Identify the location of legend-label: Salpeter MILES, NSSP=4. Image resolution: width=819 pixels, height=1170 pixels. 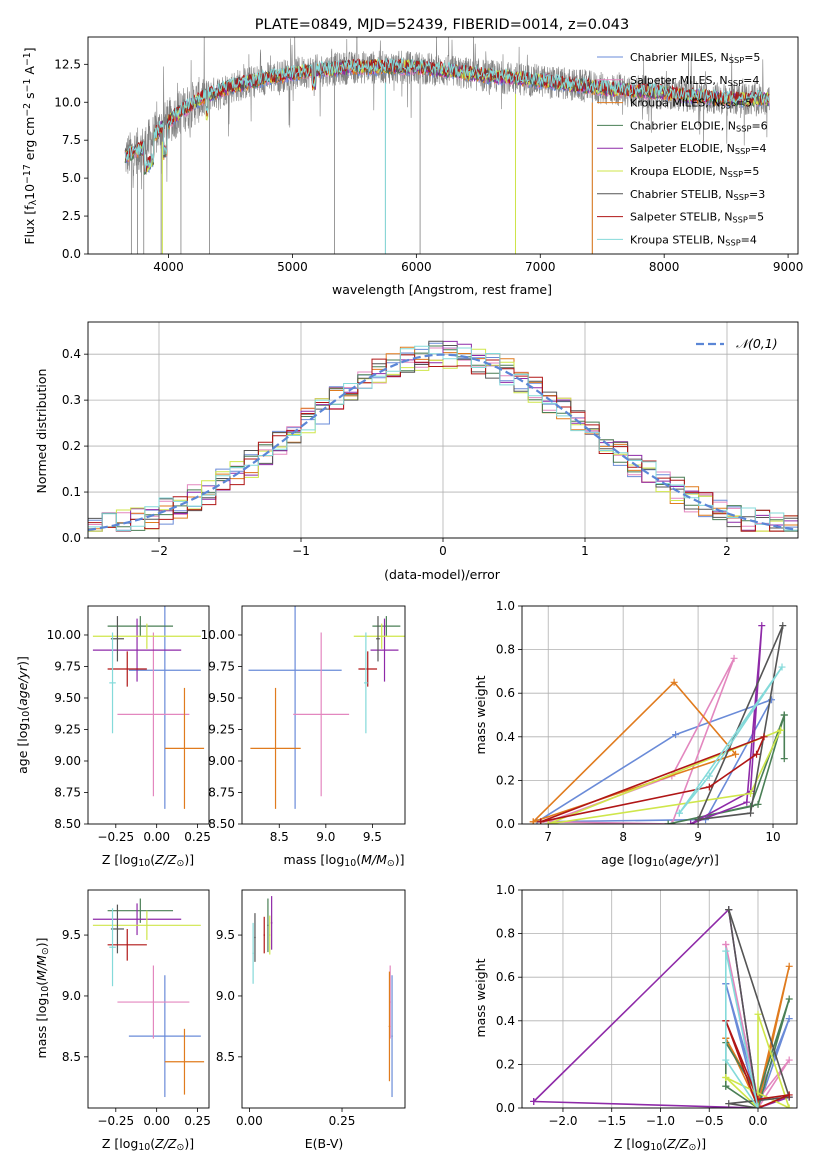
(694, 81).